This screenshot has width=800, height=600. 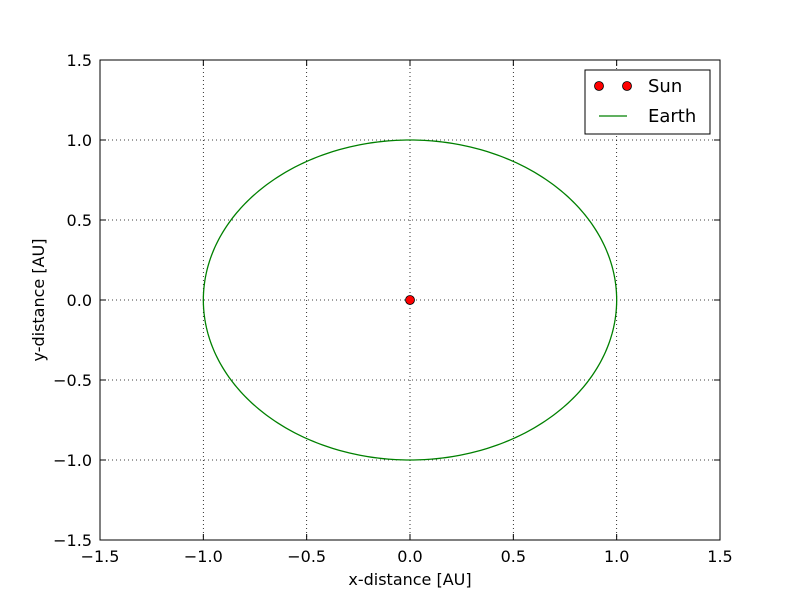 I want to click on legend-entry-earth: Earth, so click(x=647, y=116).